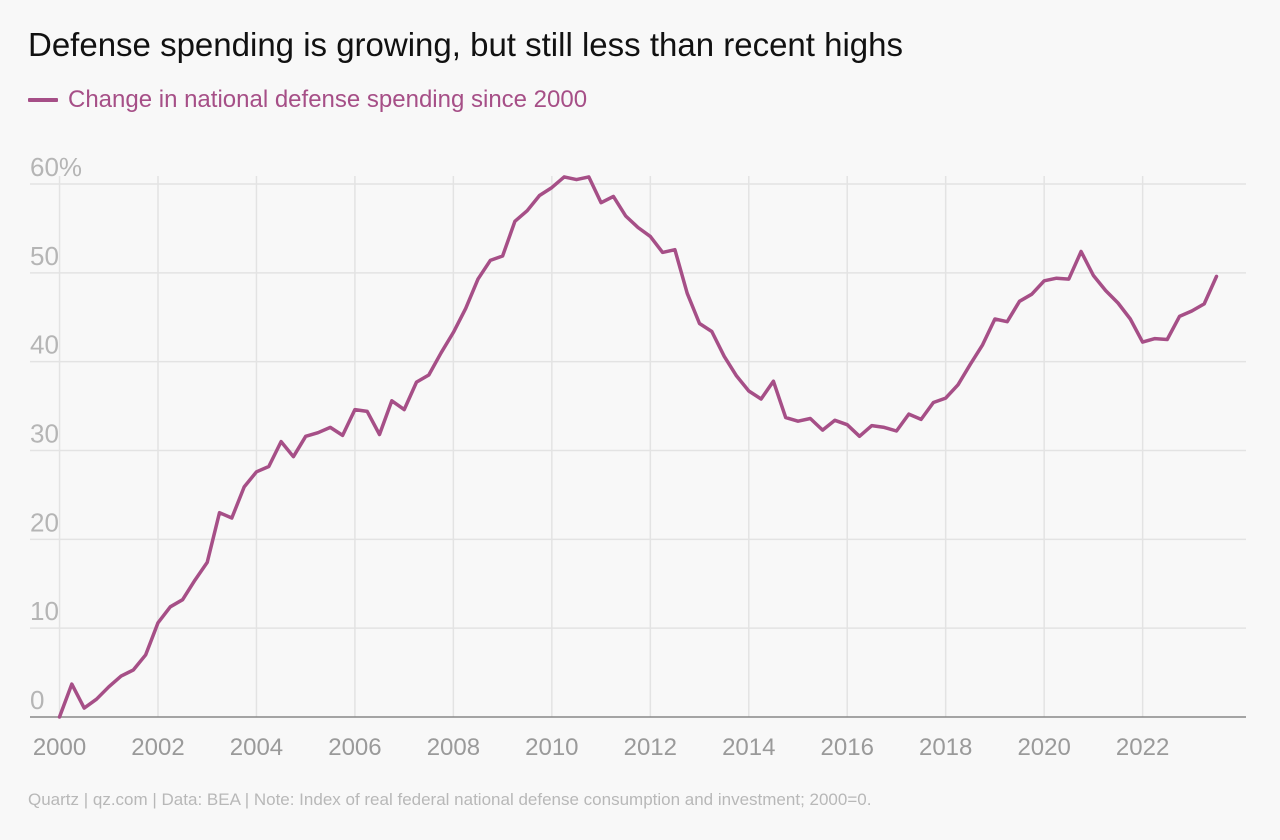 The image size is (1280, 840). I want to click on x-tick-label: 2002, so click(157, 747).